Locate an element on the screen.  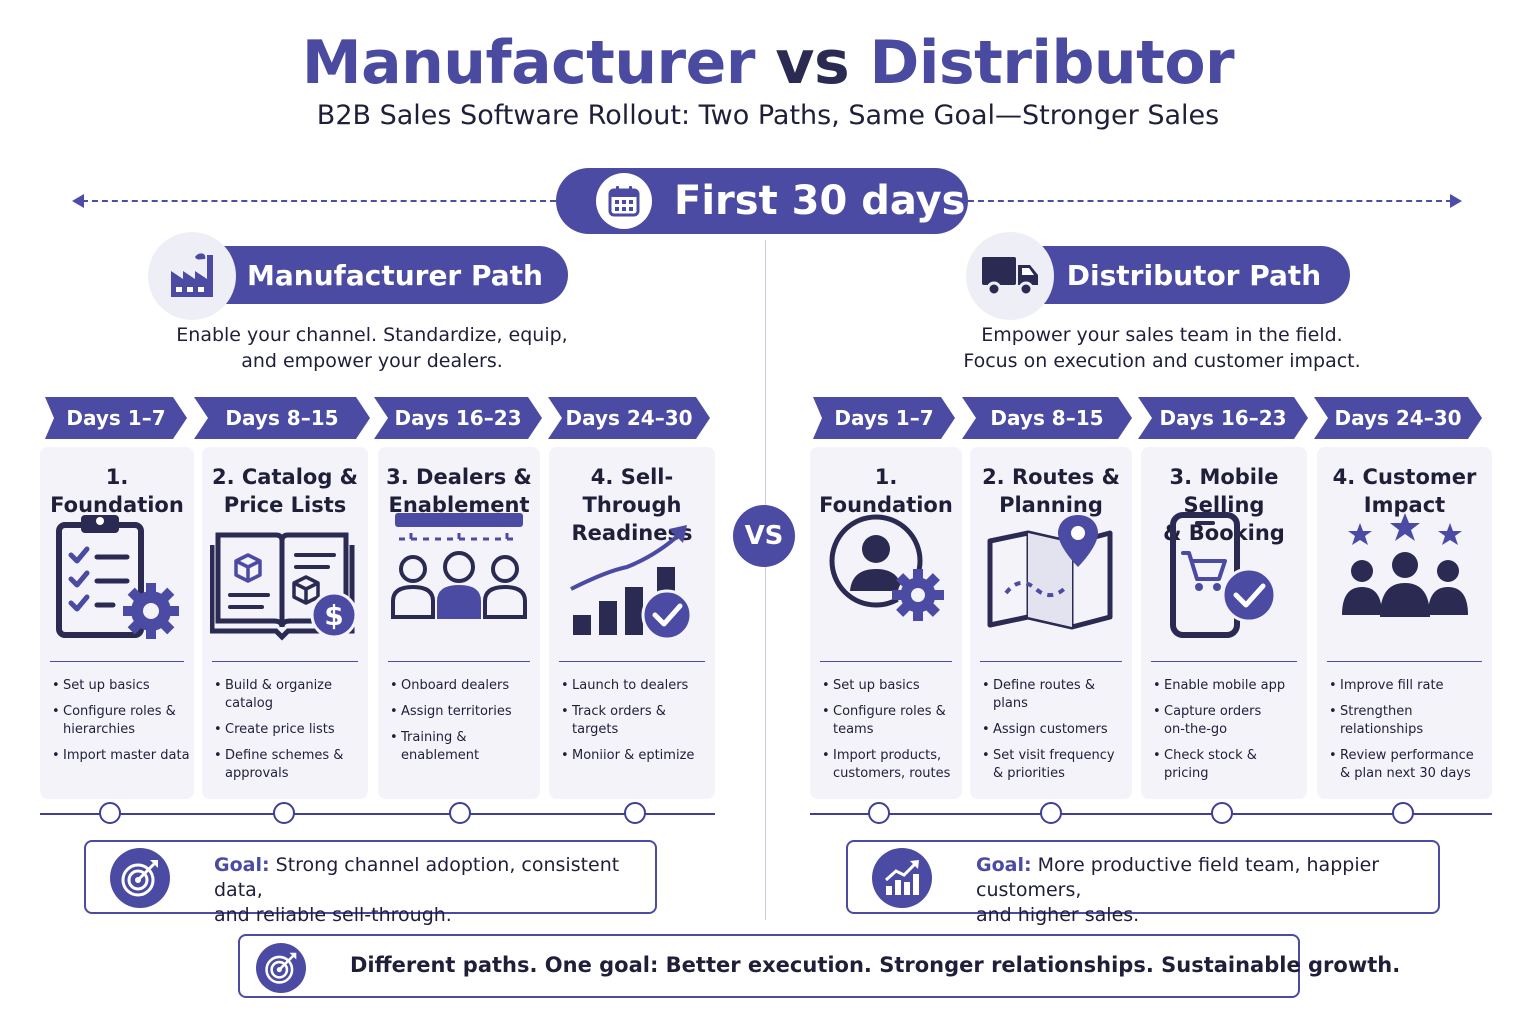
truck-icon is located at coordinates (1010, 276).